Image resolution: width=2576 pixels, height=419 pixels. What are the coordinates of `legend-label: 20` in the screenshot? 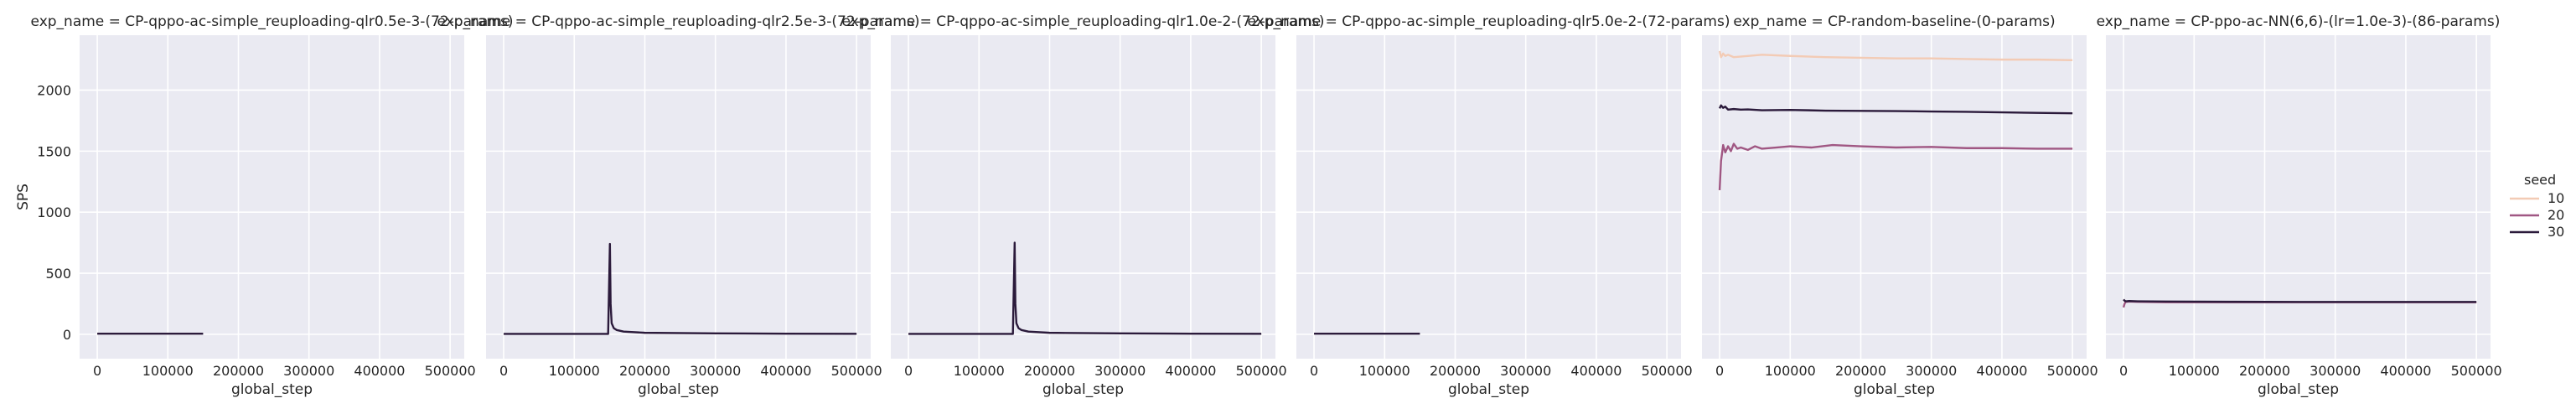 It's located at (2556, 215).